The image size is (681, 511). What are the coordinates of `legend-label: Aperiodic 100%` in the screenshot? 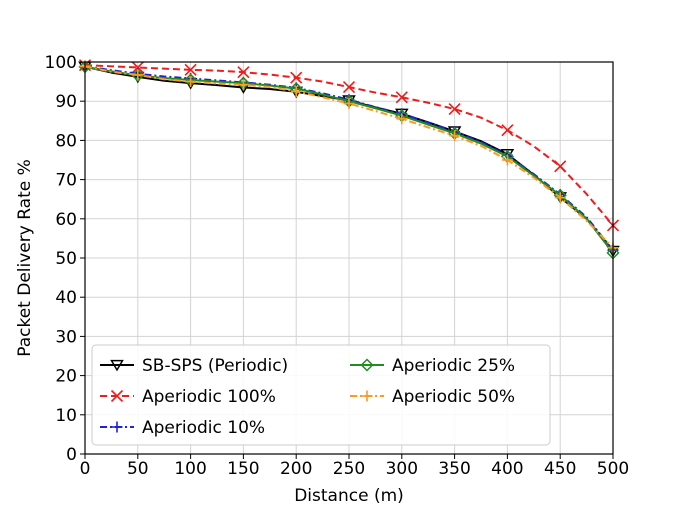 It's located at (209, 397).